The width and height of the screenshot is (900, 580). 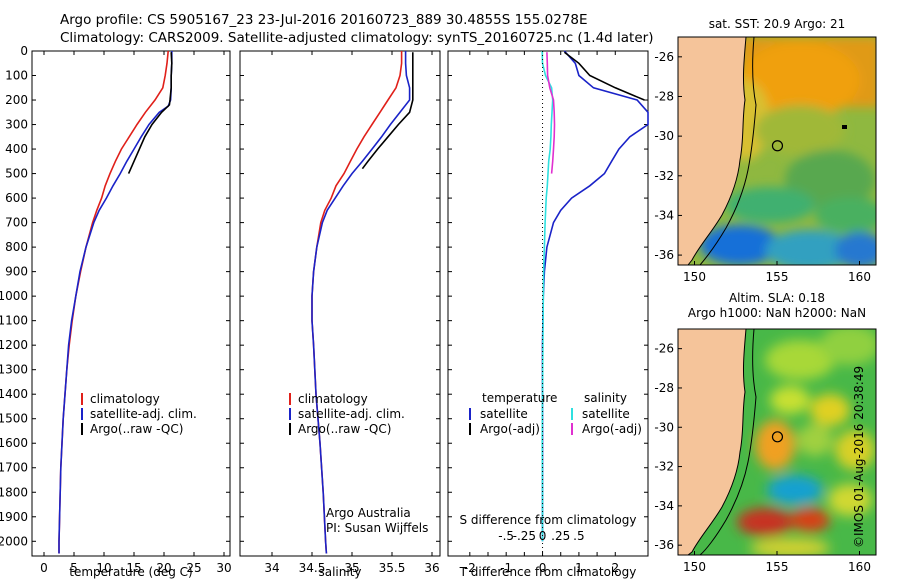 I want to click on x-tick-label: 1, so click(x=579, y=568).